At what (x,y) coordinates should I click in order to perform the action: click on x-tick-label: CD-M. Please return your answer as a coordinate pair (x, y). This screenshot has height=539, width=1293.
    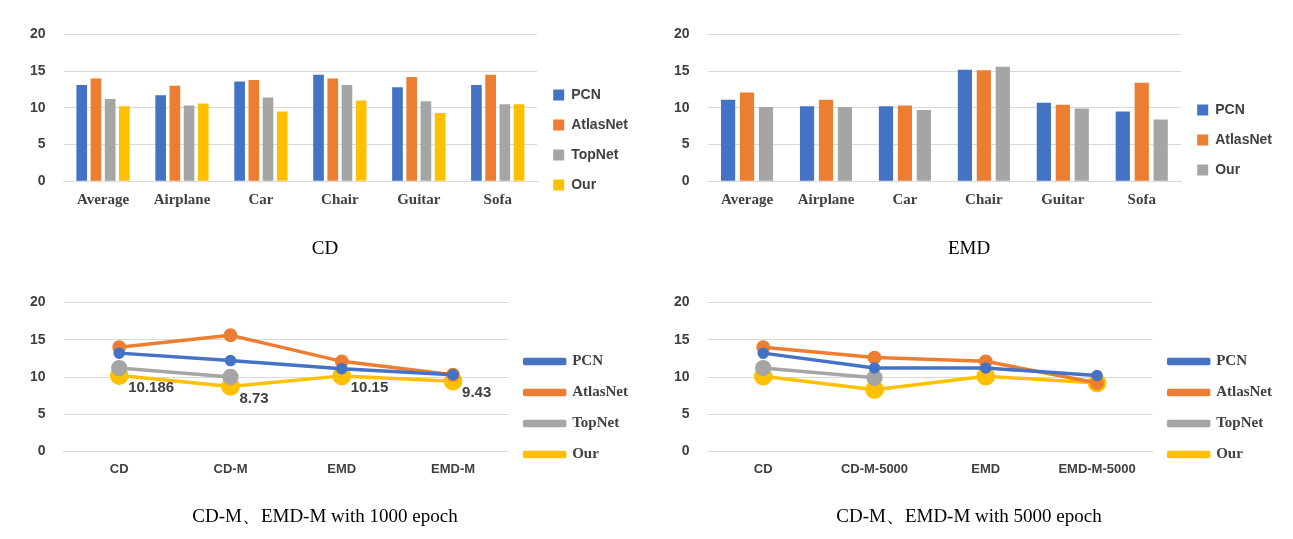
    Looking at the image, I should click on (230, 468).